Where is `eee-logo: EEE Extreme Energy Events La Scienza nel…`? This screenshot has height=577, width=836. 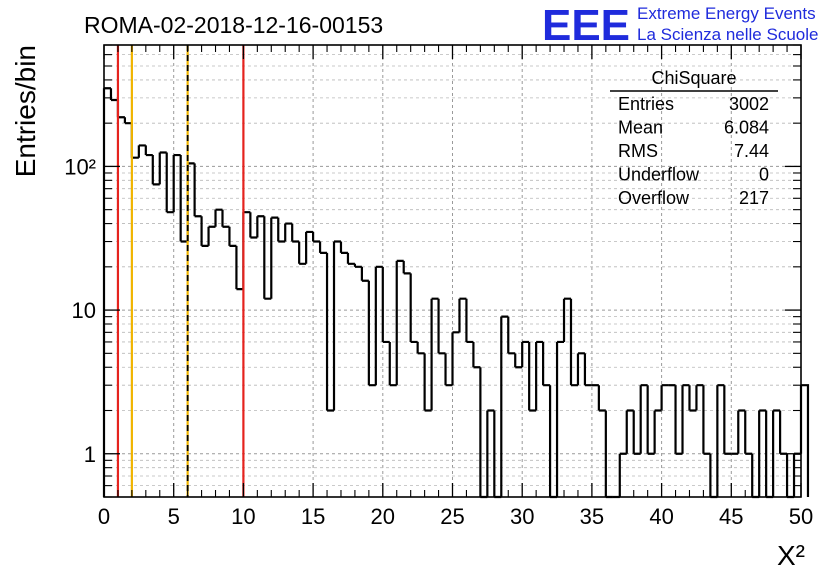
eee-logo: EEE Extreme Energy Events La Scienza nel… is located at coordinates (680, 25).